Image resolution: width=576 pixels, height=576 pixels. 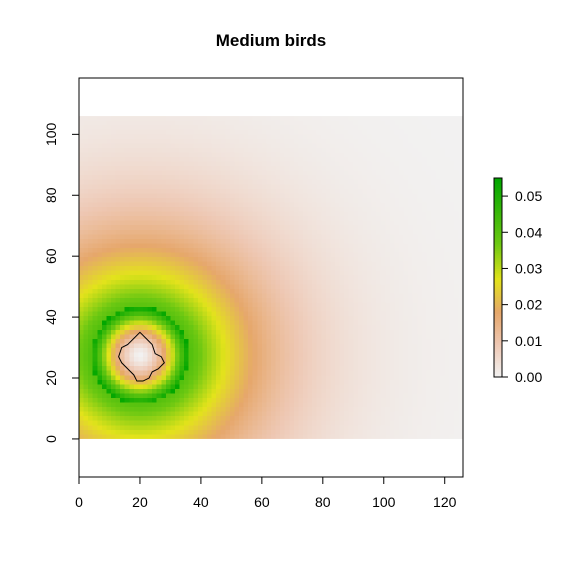 I want to click on x-tick-label: 80, so click(x=323, y=502).